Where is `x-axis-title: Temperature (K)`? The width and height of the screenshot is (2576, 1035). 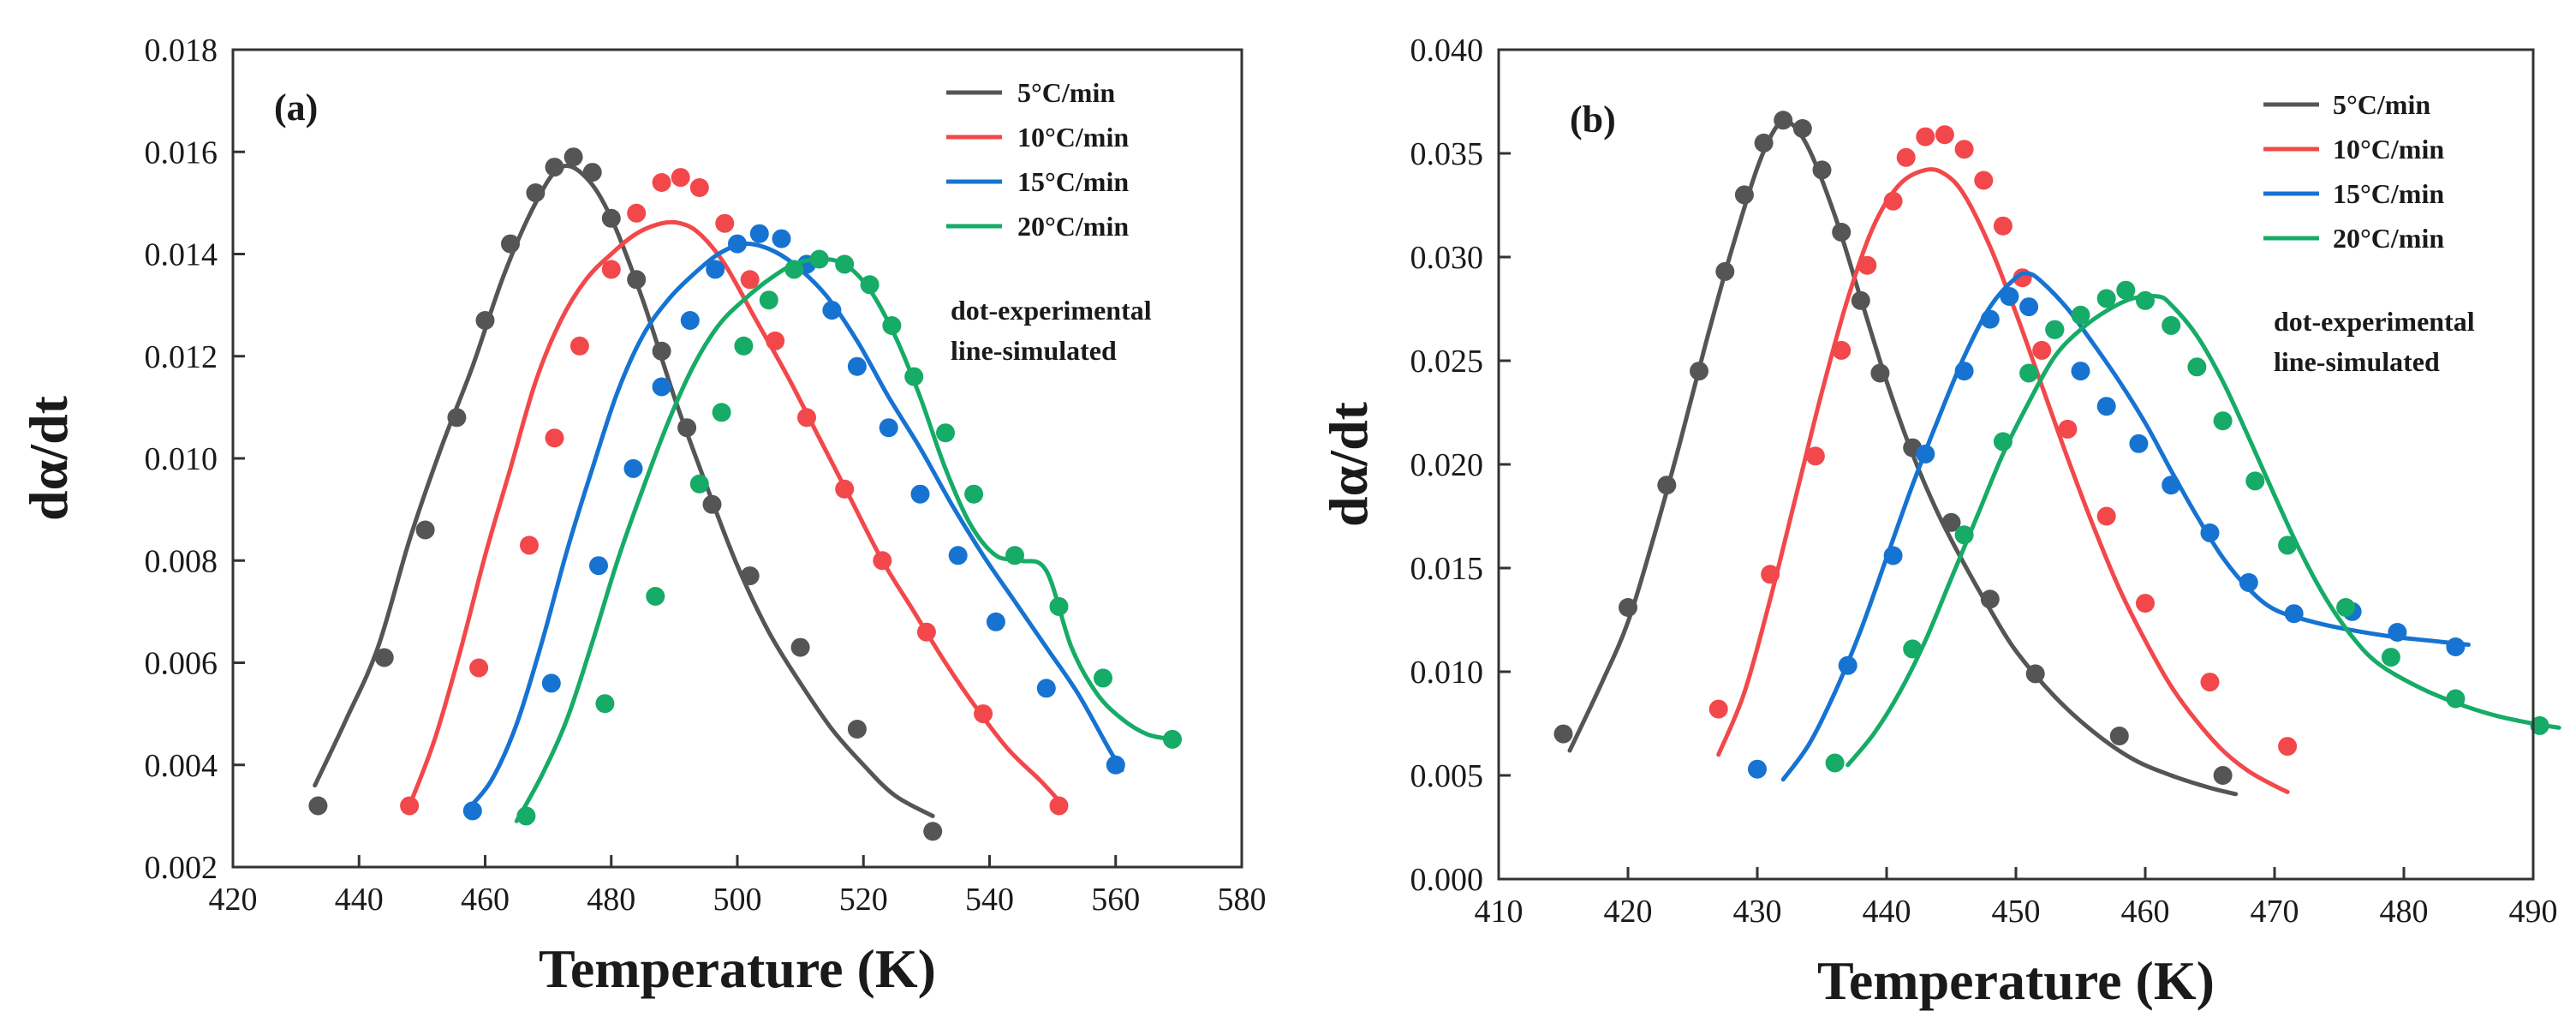 x-axis-title: Temperature (K) is located at coordinates (2016, 980).